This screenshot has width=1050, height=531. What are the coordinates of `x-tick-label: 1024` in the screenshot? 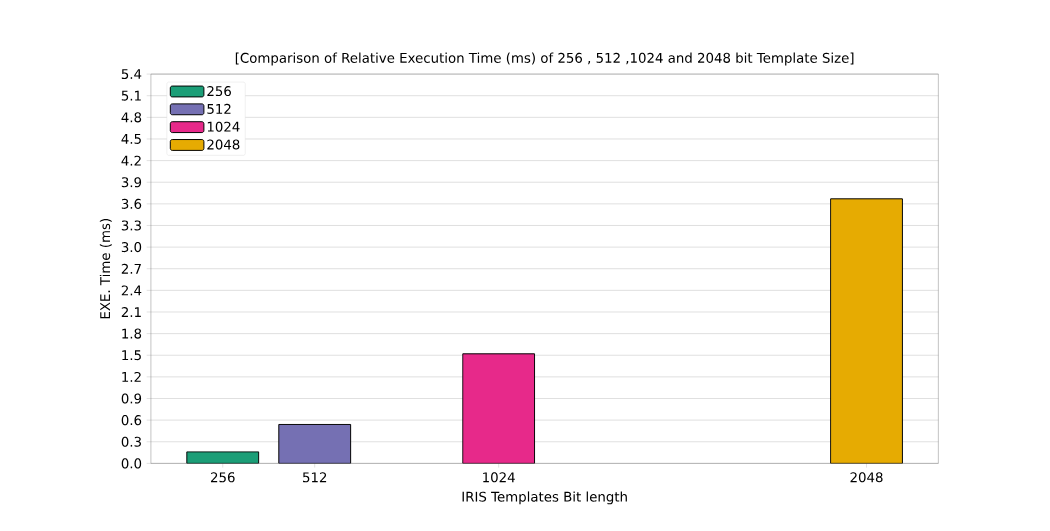 It's located at (499, 477).